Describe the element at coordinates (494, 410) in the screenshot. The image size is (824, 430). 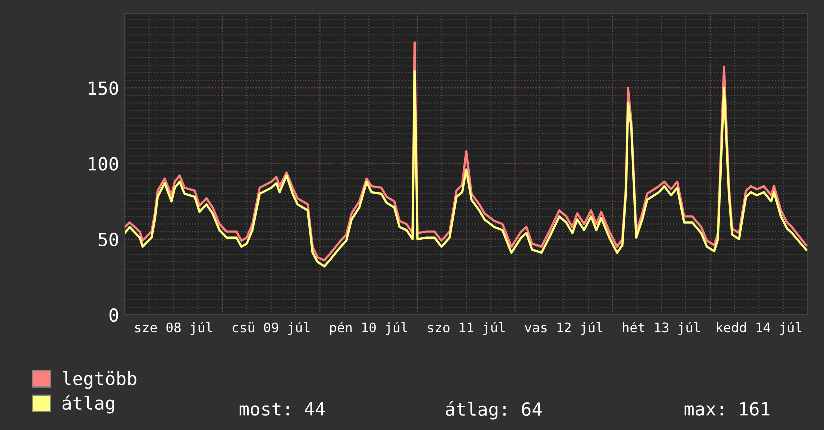
I see `text: átlag: 64` at that location.